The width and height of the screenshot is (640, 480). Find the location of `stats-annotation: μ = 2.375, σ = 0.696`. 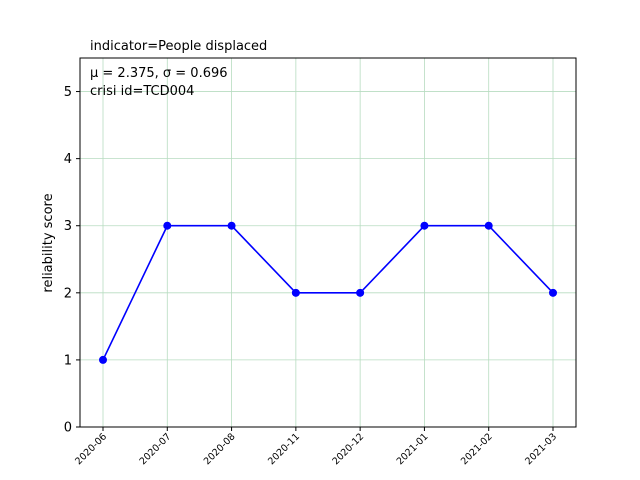

stats-annotation: μ = 2.375, σ = 0.696 is located at coordinates (159, 73).